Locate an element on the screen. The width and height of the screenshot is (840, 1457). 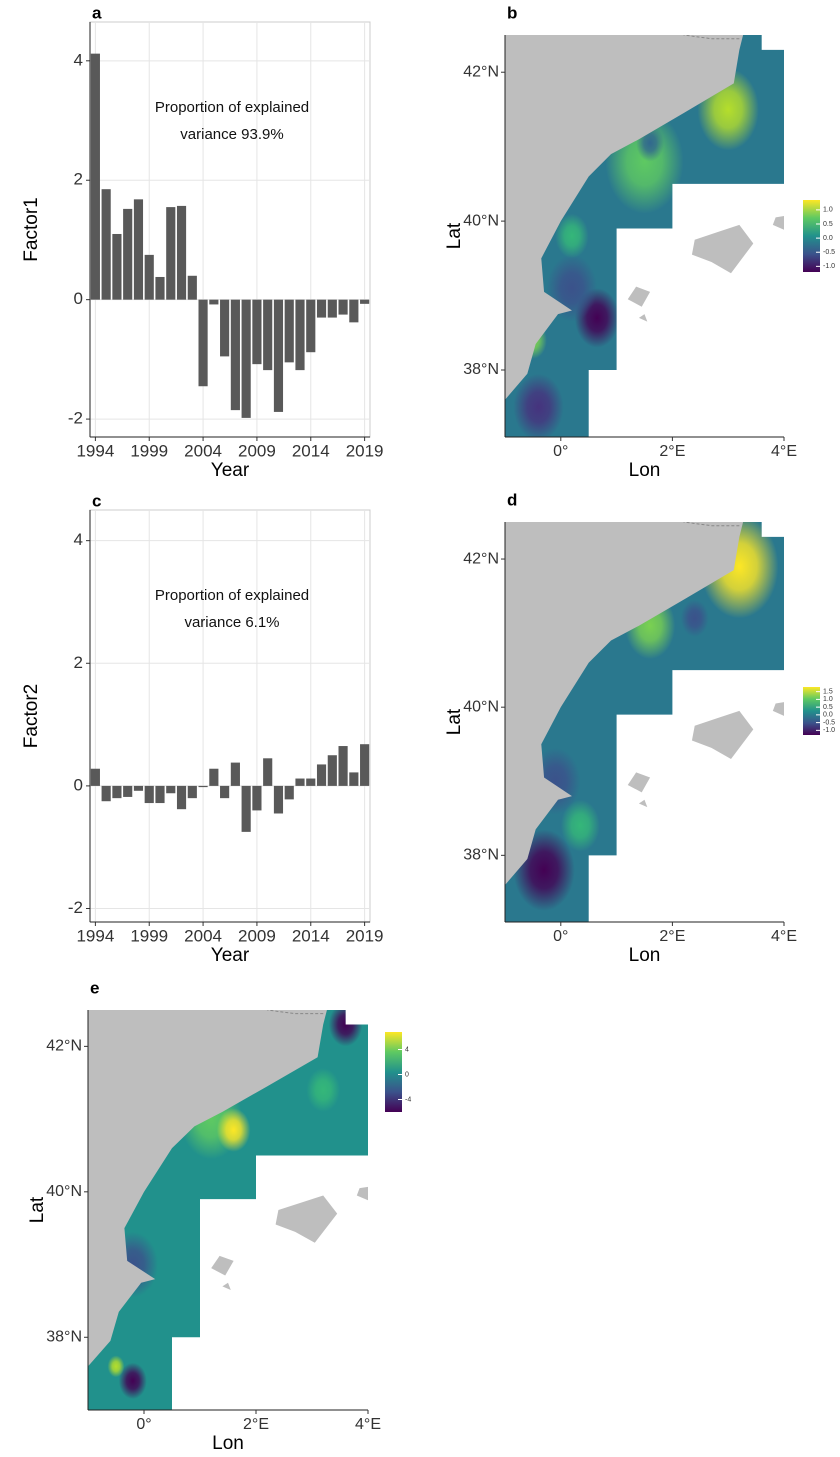
colorbar-tick-label: 1.5 is located at coordinates (828, 691).